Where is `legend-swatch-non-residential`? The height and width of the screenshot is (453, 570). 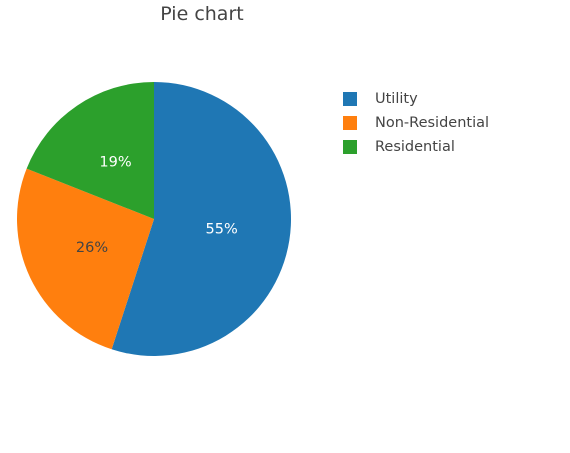
legend-swatch-non-residential is located at coordinates (350, 123).